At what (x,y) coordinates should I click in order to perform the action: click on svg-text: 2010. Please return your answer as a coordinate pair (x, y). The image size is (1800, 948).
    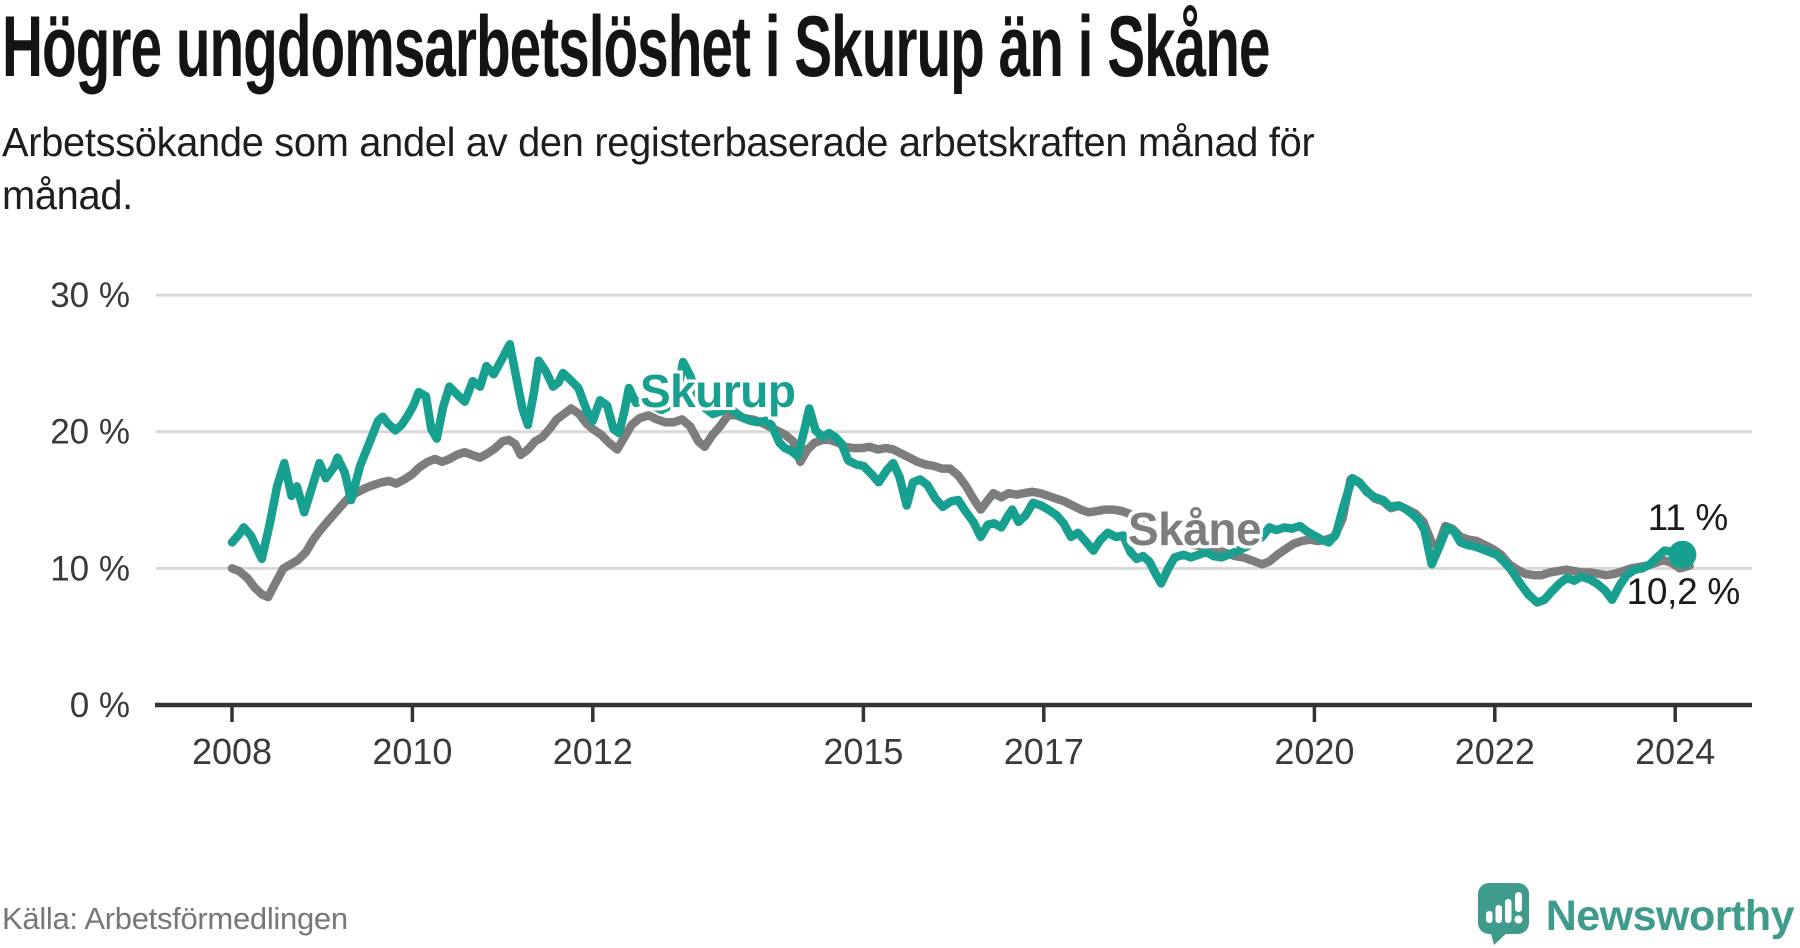
    Looking at the image, I should click on (412, 751).